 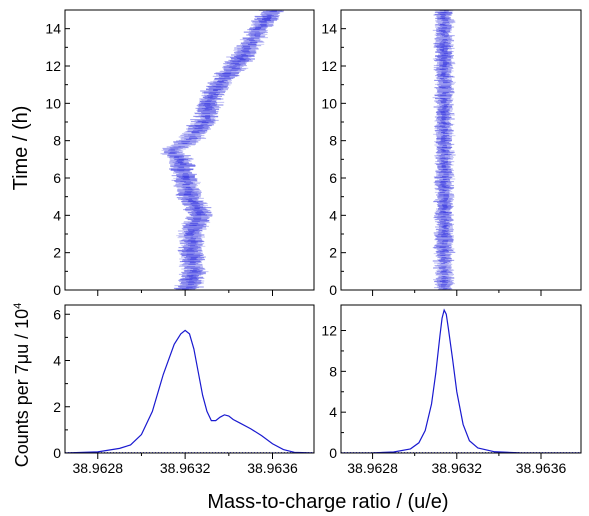 I want to click on x-axis-label: Mass-to-charge ratio / (u/e), so click(x=327, y=502).